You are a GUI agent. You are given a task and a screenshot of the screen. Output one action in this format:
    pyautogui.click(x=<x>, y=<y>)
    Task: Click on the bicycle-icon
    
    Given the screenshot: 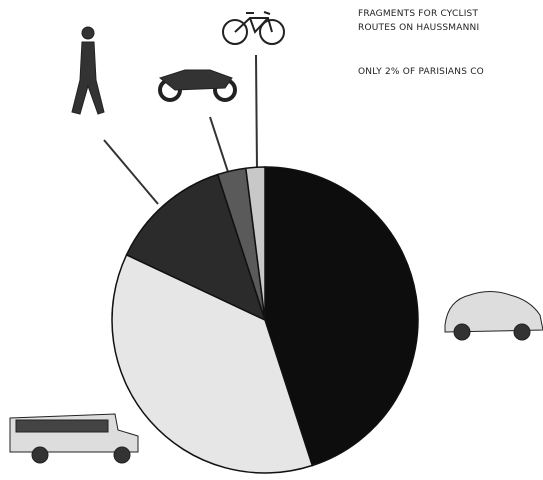 What is the action you would take?
    pyautogui.click(x=253, y=28)
    